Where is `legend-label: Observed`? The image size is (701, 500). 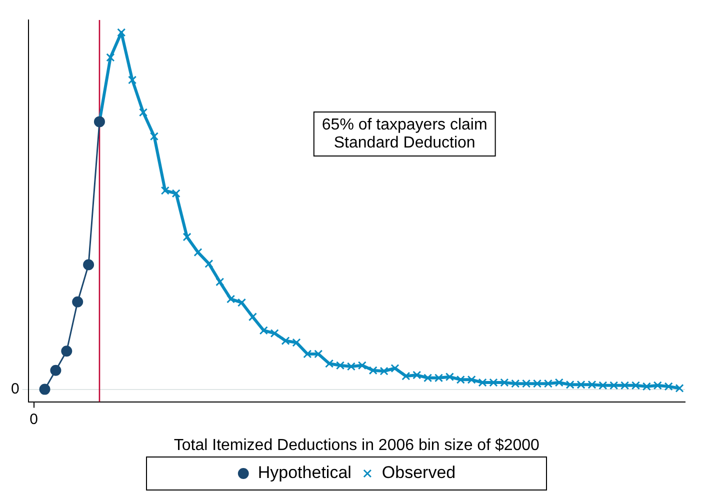 legend-label: Observed is located at coordinates (419, 472).